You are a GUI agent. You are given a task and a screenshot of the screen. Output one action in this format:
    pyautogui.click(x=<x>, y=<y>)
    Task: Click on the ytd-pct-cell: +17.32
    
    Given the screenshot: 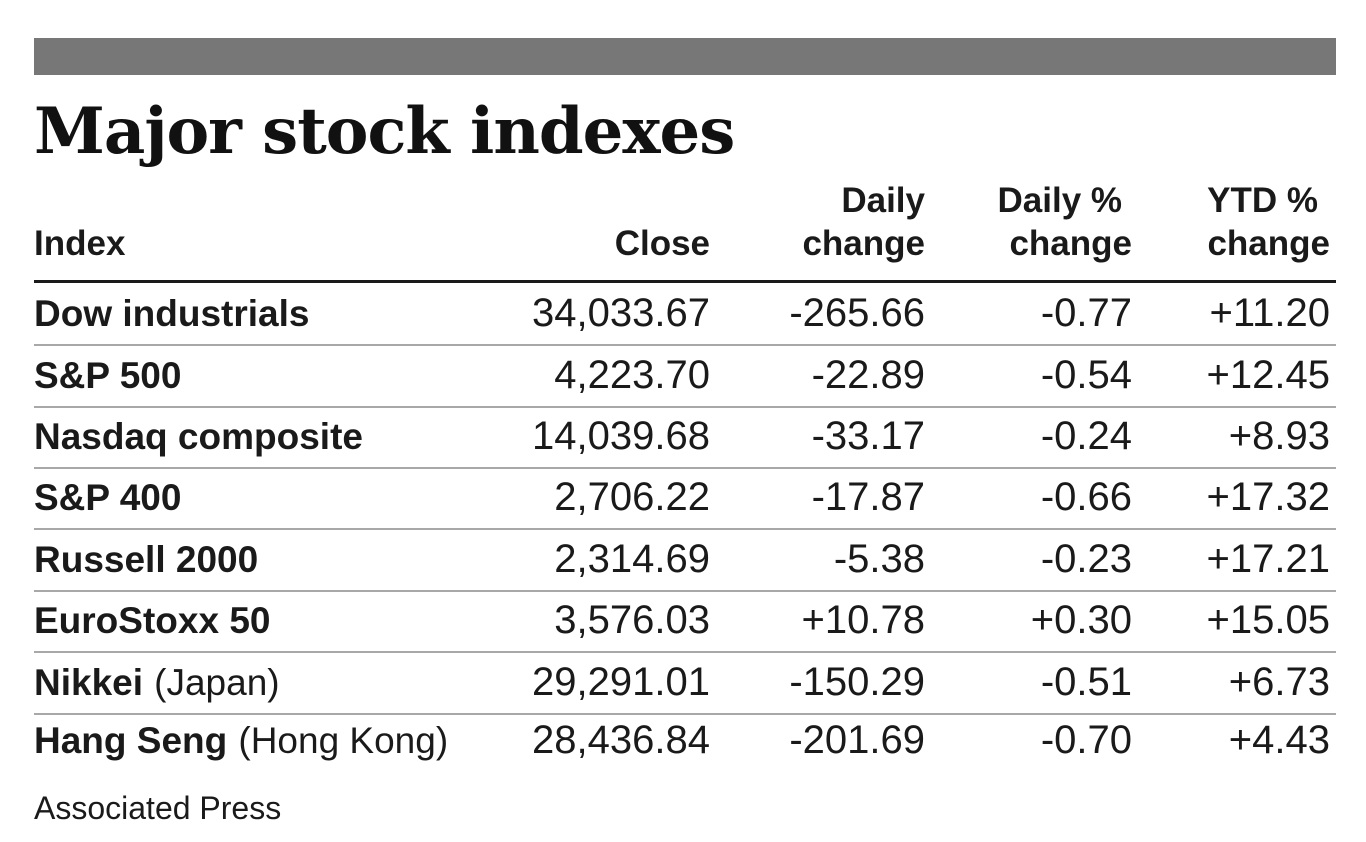 What is the action you would take?
    pyautogui.click(x=1268, y=497)
    